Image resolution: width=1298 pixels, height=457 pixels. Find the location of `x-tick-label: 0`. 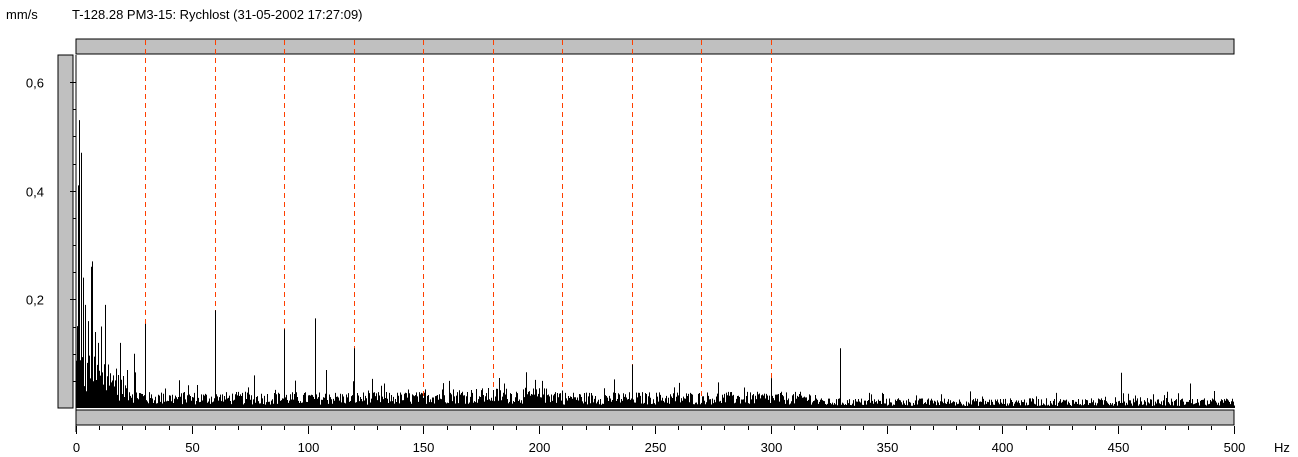

x-tick-label: 0 is located at coordinates (76, 447).